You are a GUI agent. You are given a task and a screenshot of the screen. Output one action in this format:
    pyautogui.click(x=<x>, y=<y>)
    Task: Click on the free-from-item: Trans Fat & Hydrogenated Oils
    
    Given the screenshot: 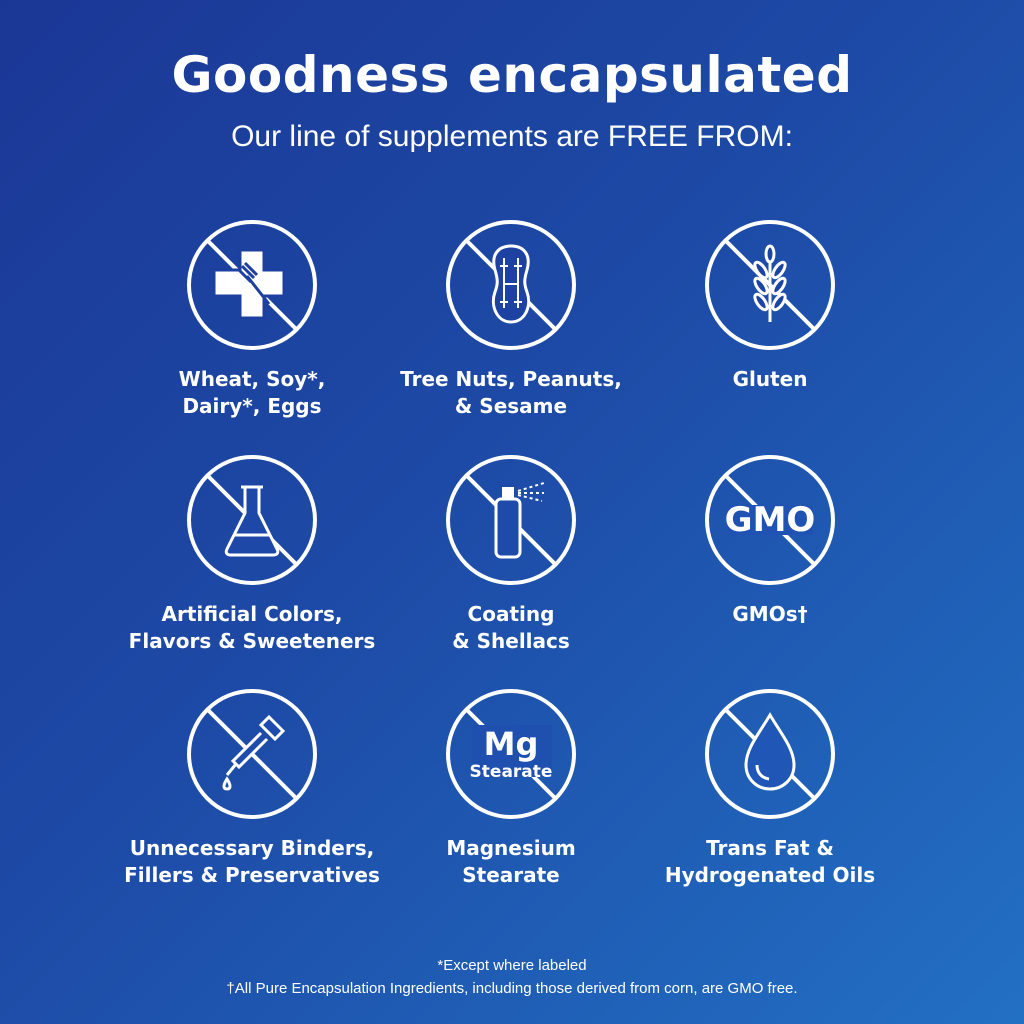 What is the action you would take?
    pyautogui.click(x=770, y=788)
    